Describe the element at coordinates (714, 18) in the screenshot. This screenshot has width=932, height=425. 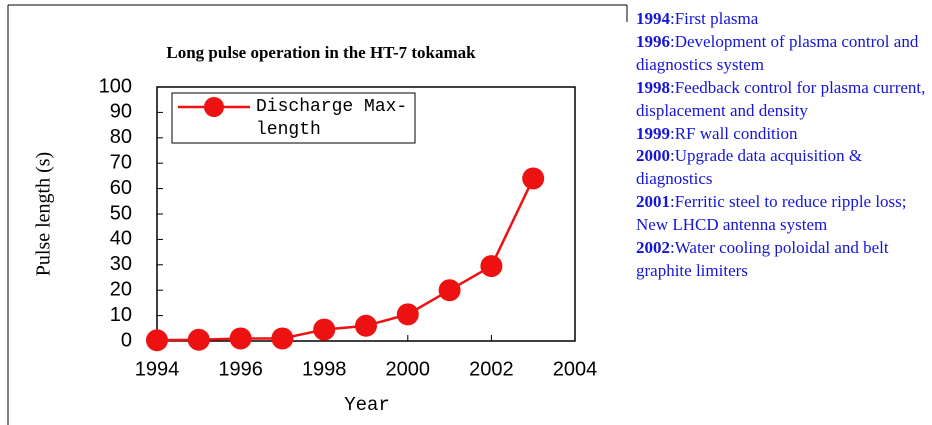
I see `note-text: :First plasma` at that location.